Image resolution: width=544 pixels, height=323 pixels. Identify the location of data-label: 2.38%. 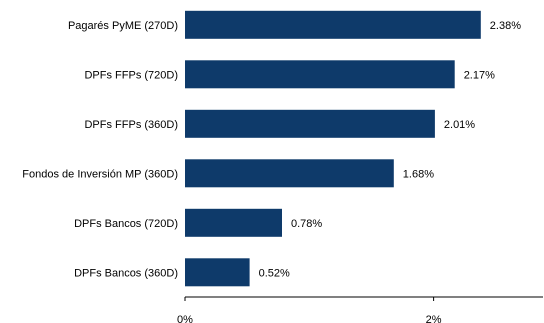
(505, 26).